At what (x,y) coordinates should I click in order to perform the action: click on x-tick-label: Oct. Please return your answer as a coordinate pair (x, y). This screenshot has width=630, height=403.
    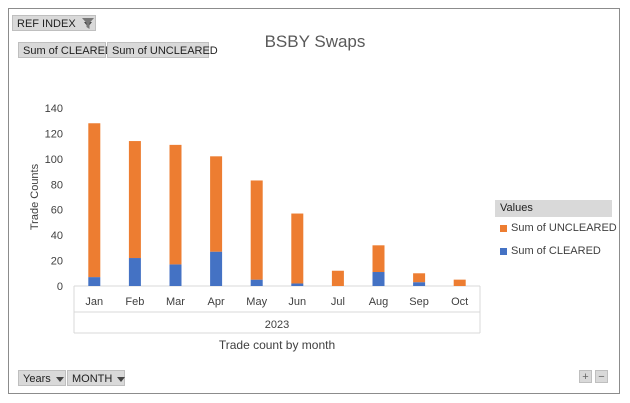
    Looking at the image, I should click on (459, 302).